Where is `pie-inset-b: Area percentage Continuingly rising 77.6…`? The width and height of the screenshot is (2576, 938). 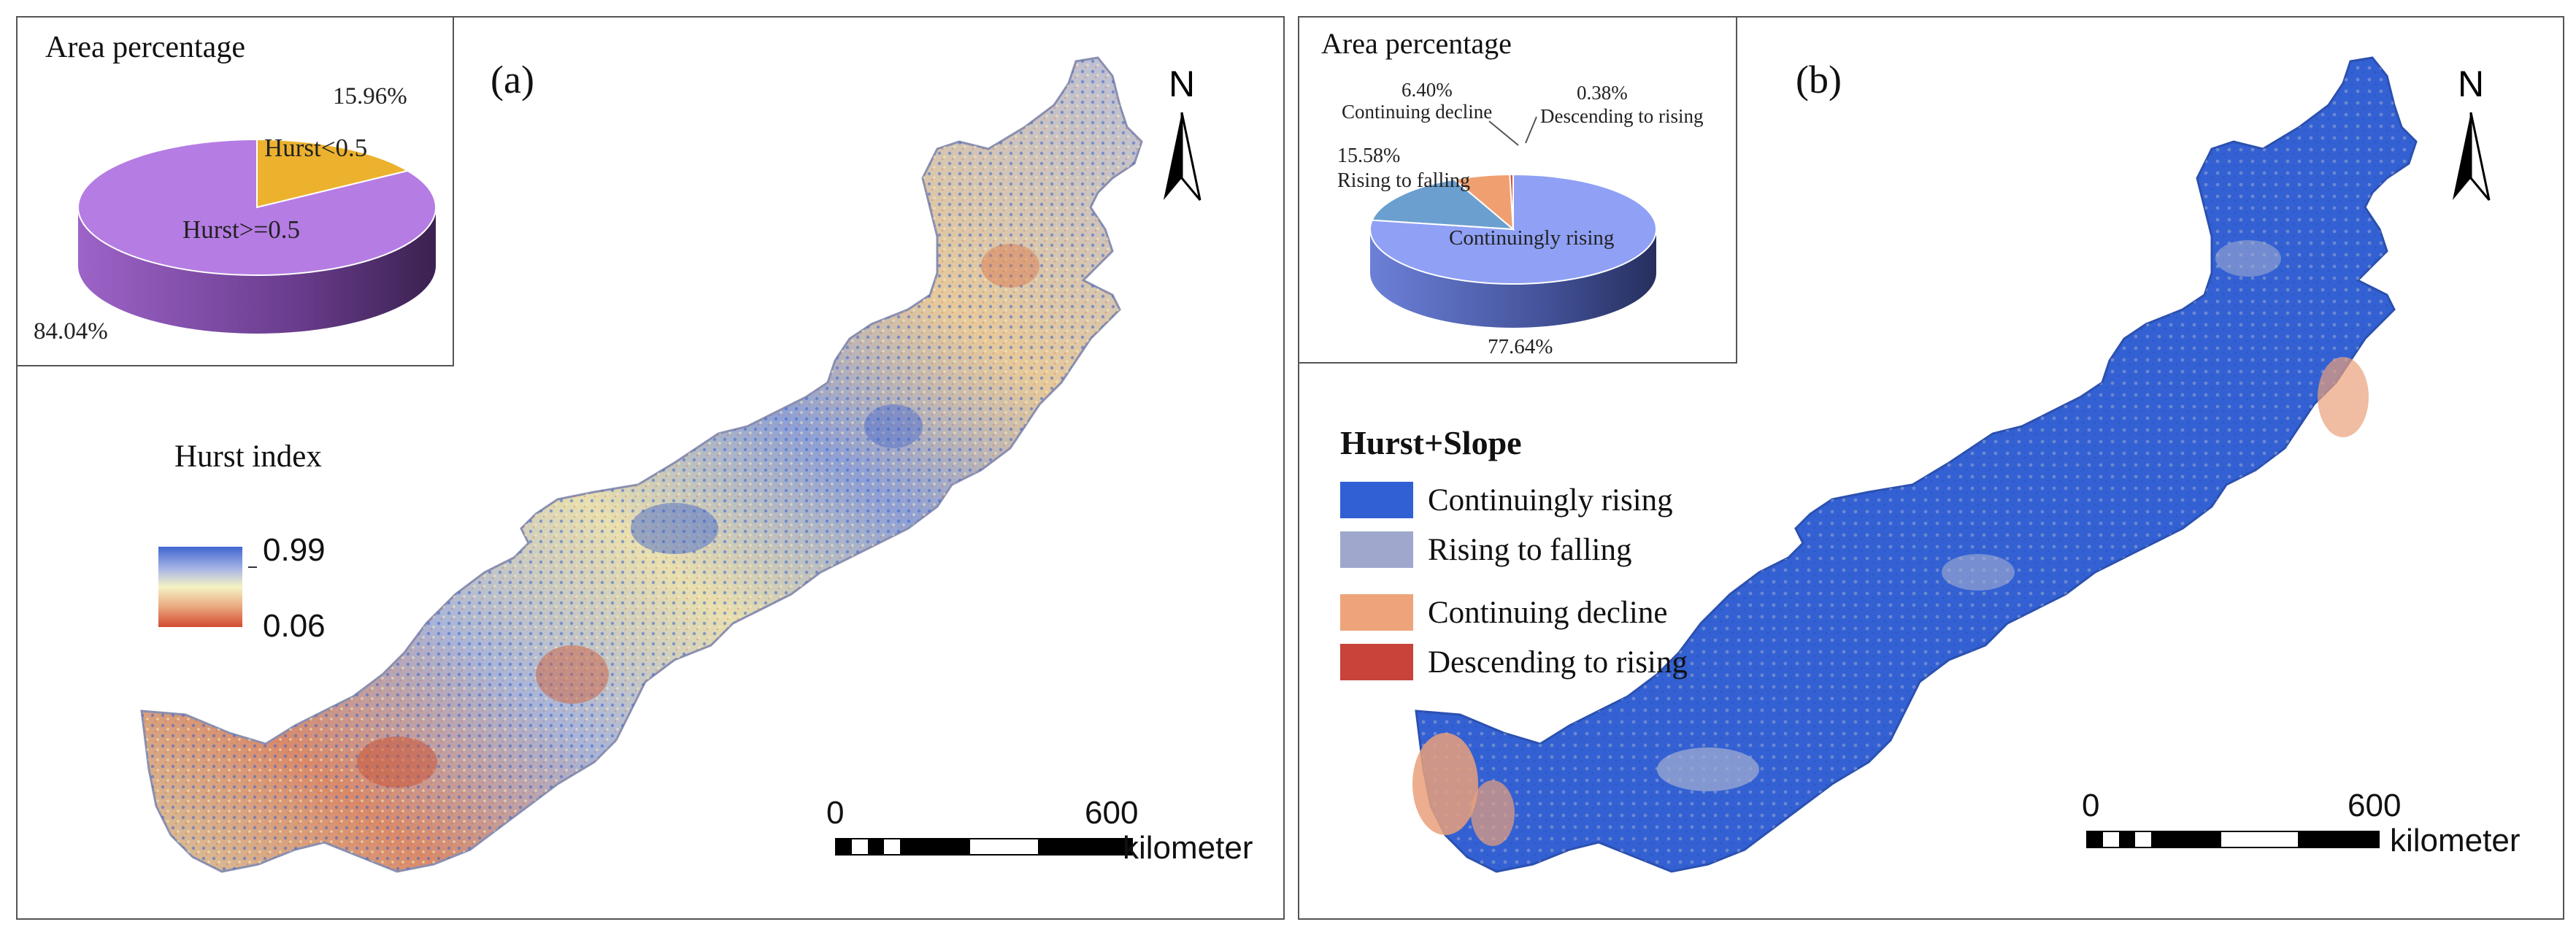 pie-inset-b: Area percentage Continuingly rising 77.6… is located at coordinates (1518, 191).